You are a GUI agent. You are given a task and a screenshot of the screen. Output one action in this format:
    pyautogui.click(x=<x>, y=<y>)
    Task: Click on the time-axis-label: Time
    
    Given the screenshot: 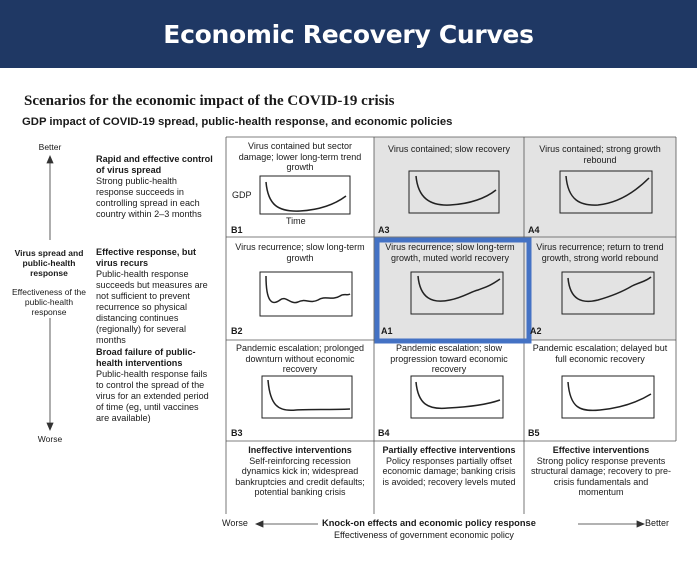 What is the action you would take?
    pyautogui.click(x=296, y=221)
    